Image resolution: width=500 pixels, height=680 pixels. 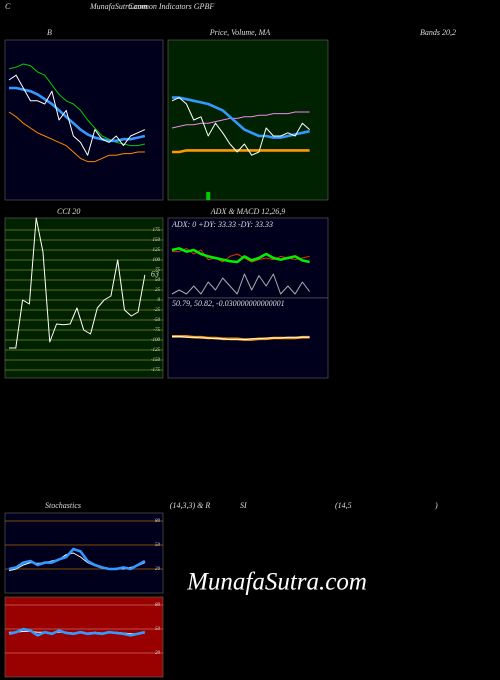 What do you see at coordinates (156, 320) in the screenshot?
I see `y-tick-label: -50` at bounding box center [156, 320].